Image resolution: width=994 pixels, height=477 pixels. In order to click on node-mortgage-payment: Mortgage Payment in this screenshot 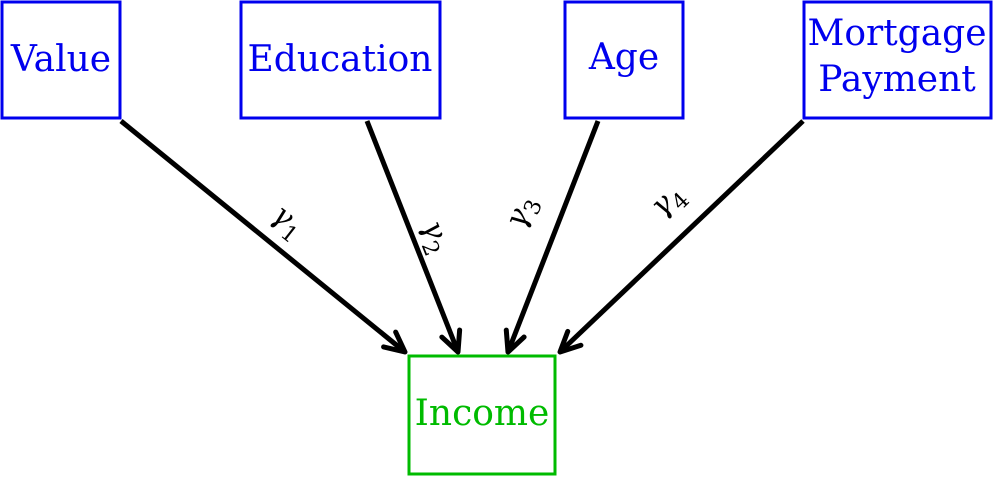, I will do `click(897, 60)`.